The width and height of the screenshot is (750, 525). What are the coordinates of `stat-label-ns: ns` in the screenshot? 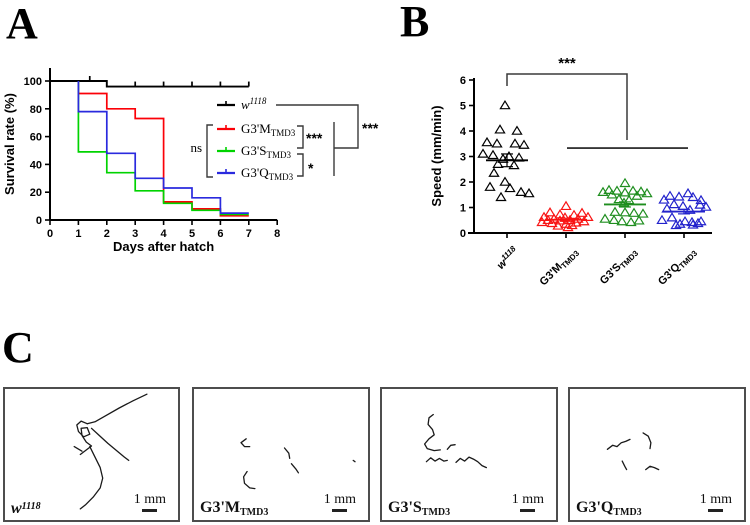 It's located at (196, 147).